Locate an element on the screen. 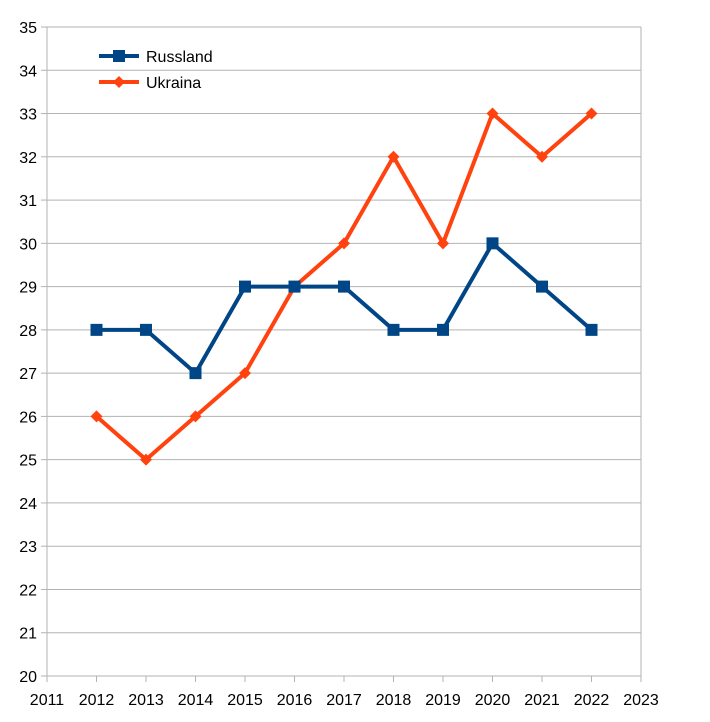 The image size is (710, 722). y-tick-label: 30 is located at coordinates (28, 244).